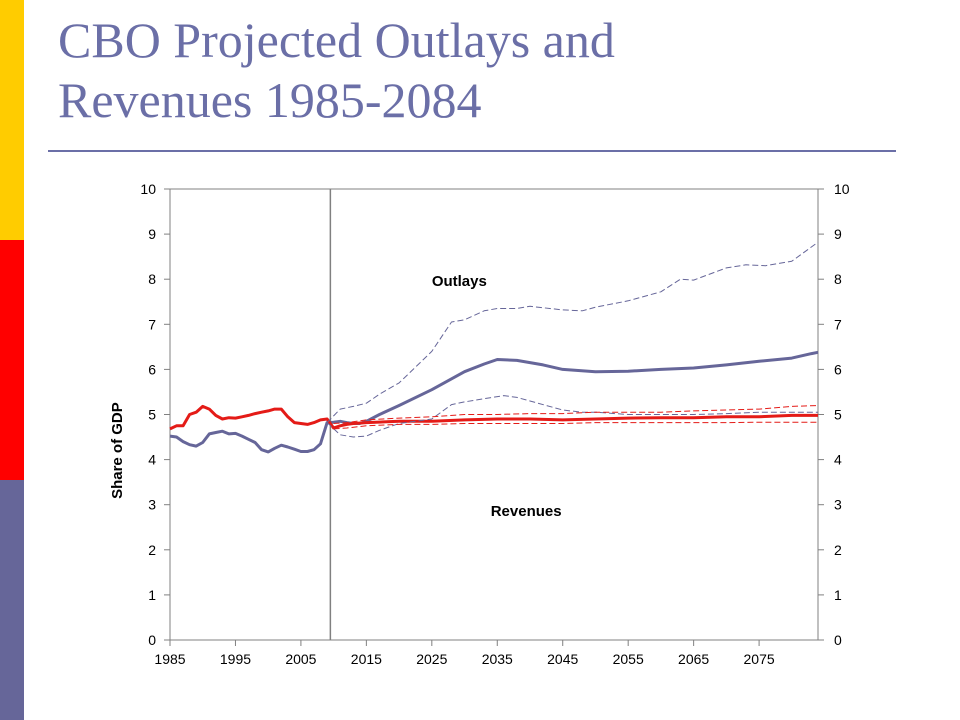  I want to click on y-axis-title: Share of GDP, so click(117, 450).